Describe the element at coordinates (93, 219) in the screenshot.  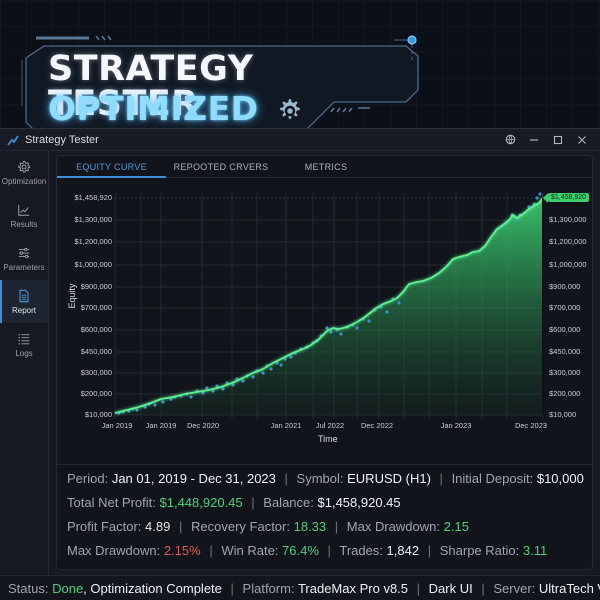
I see `y-tick-label: $1,300,000` at that location.